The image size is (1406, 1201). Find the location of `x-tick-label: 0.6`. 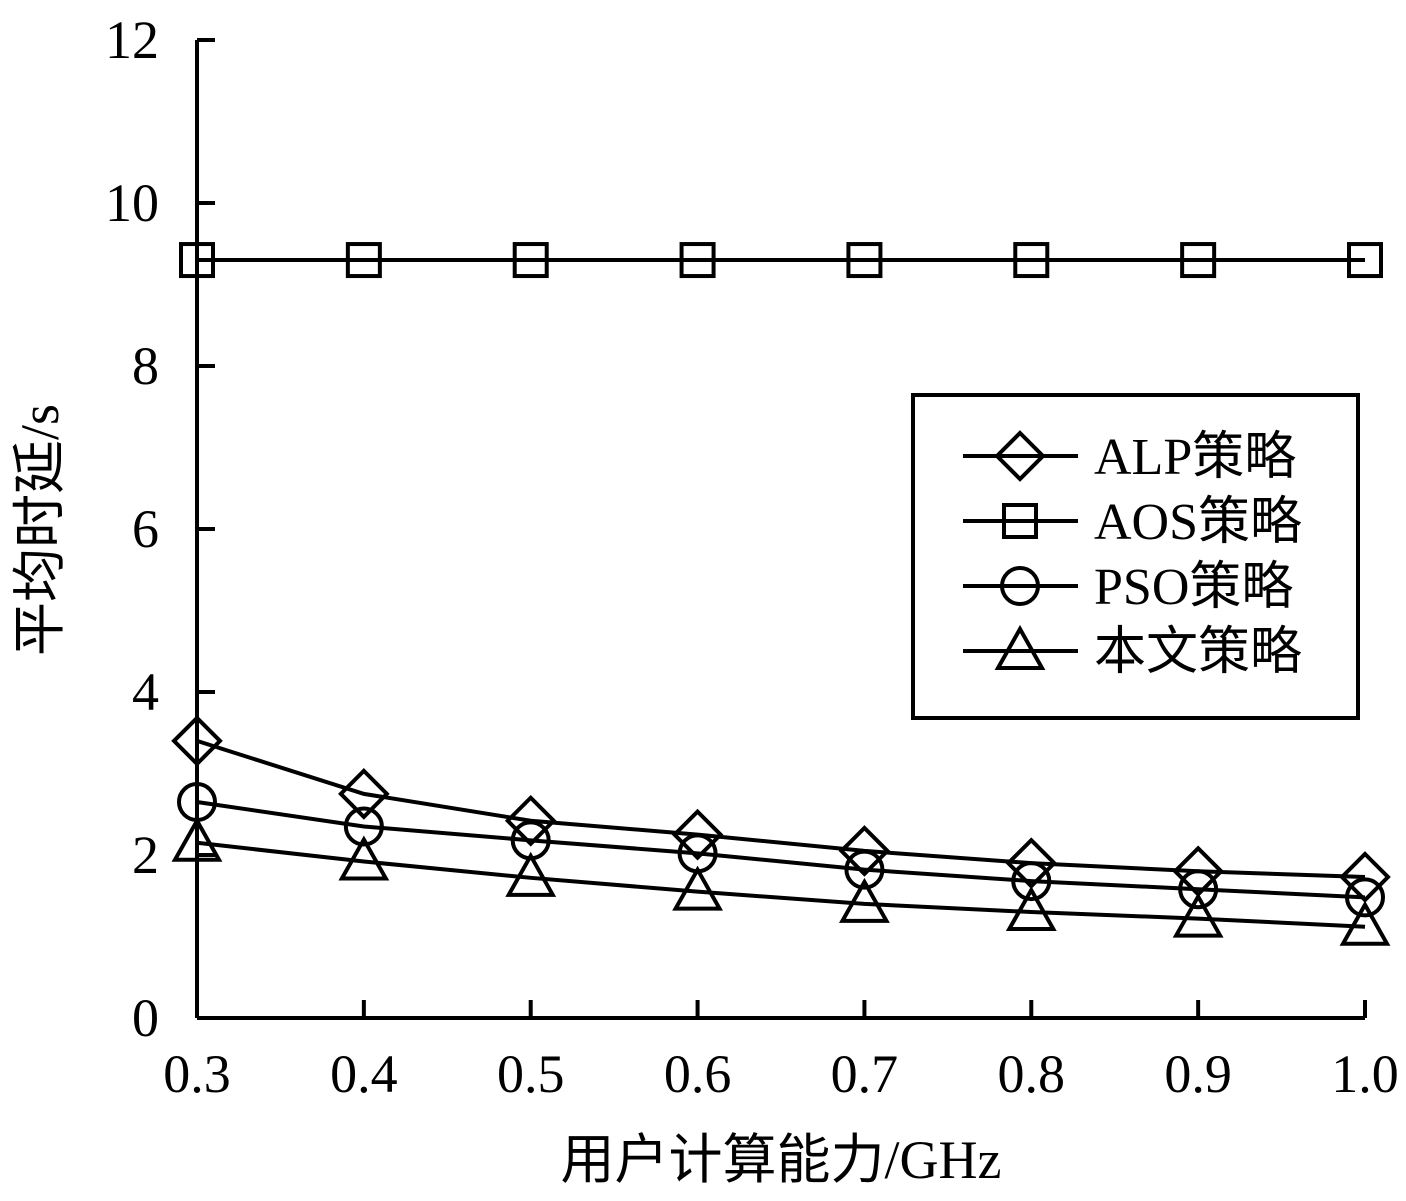

x-tick-label: 0.6 is located at coordinates (698, 1074).